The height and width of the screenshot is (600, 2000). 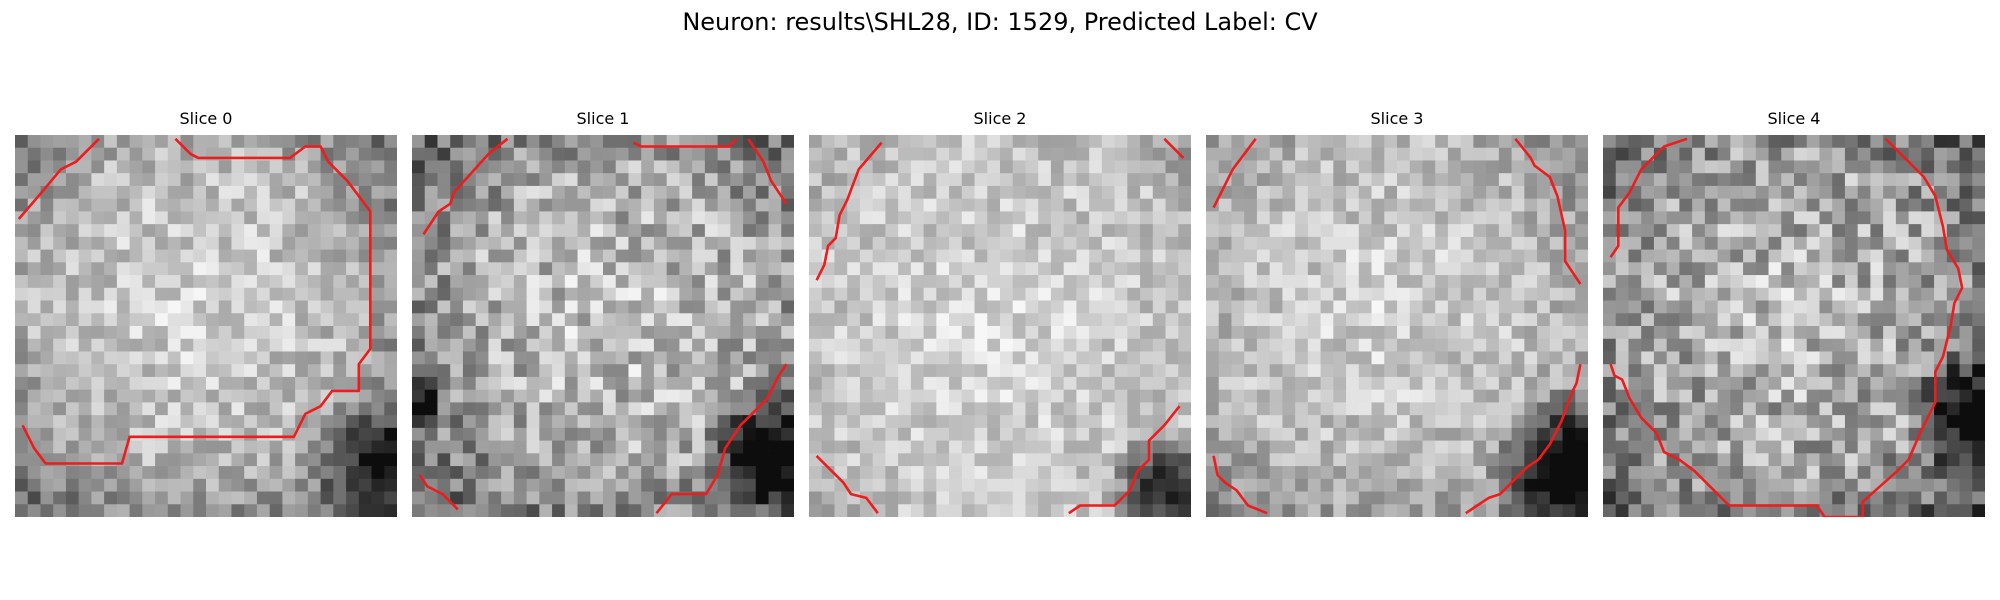 I want to click on slice-panel-4: Slice 4, so click(x=1794, y=314).